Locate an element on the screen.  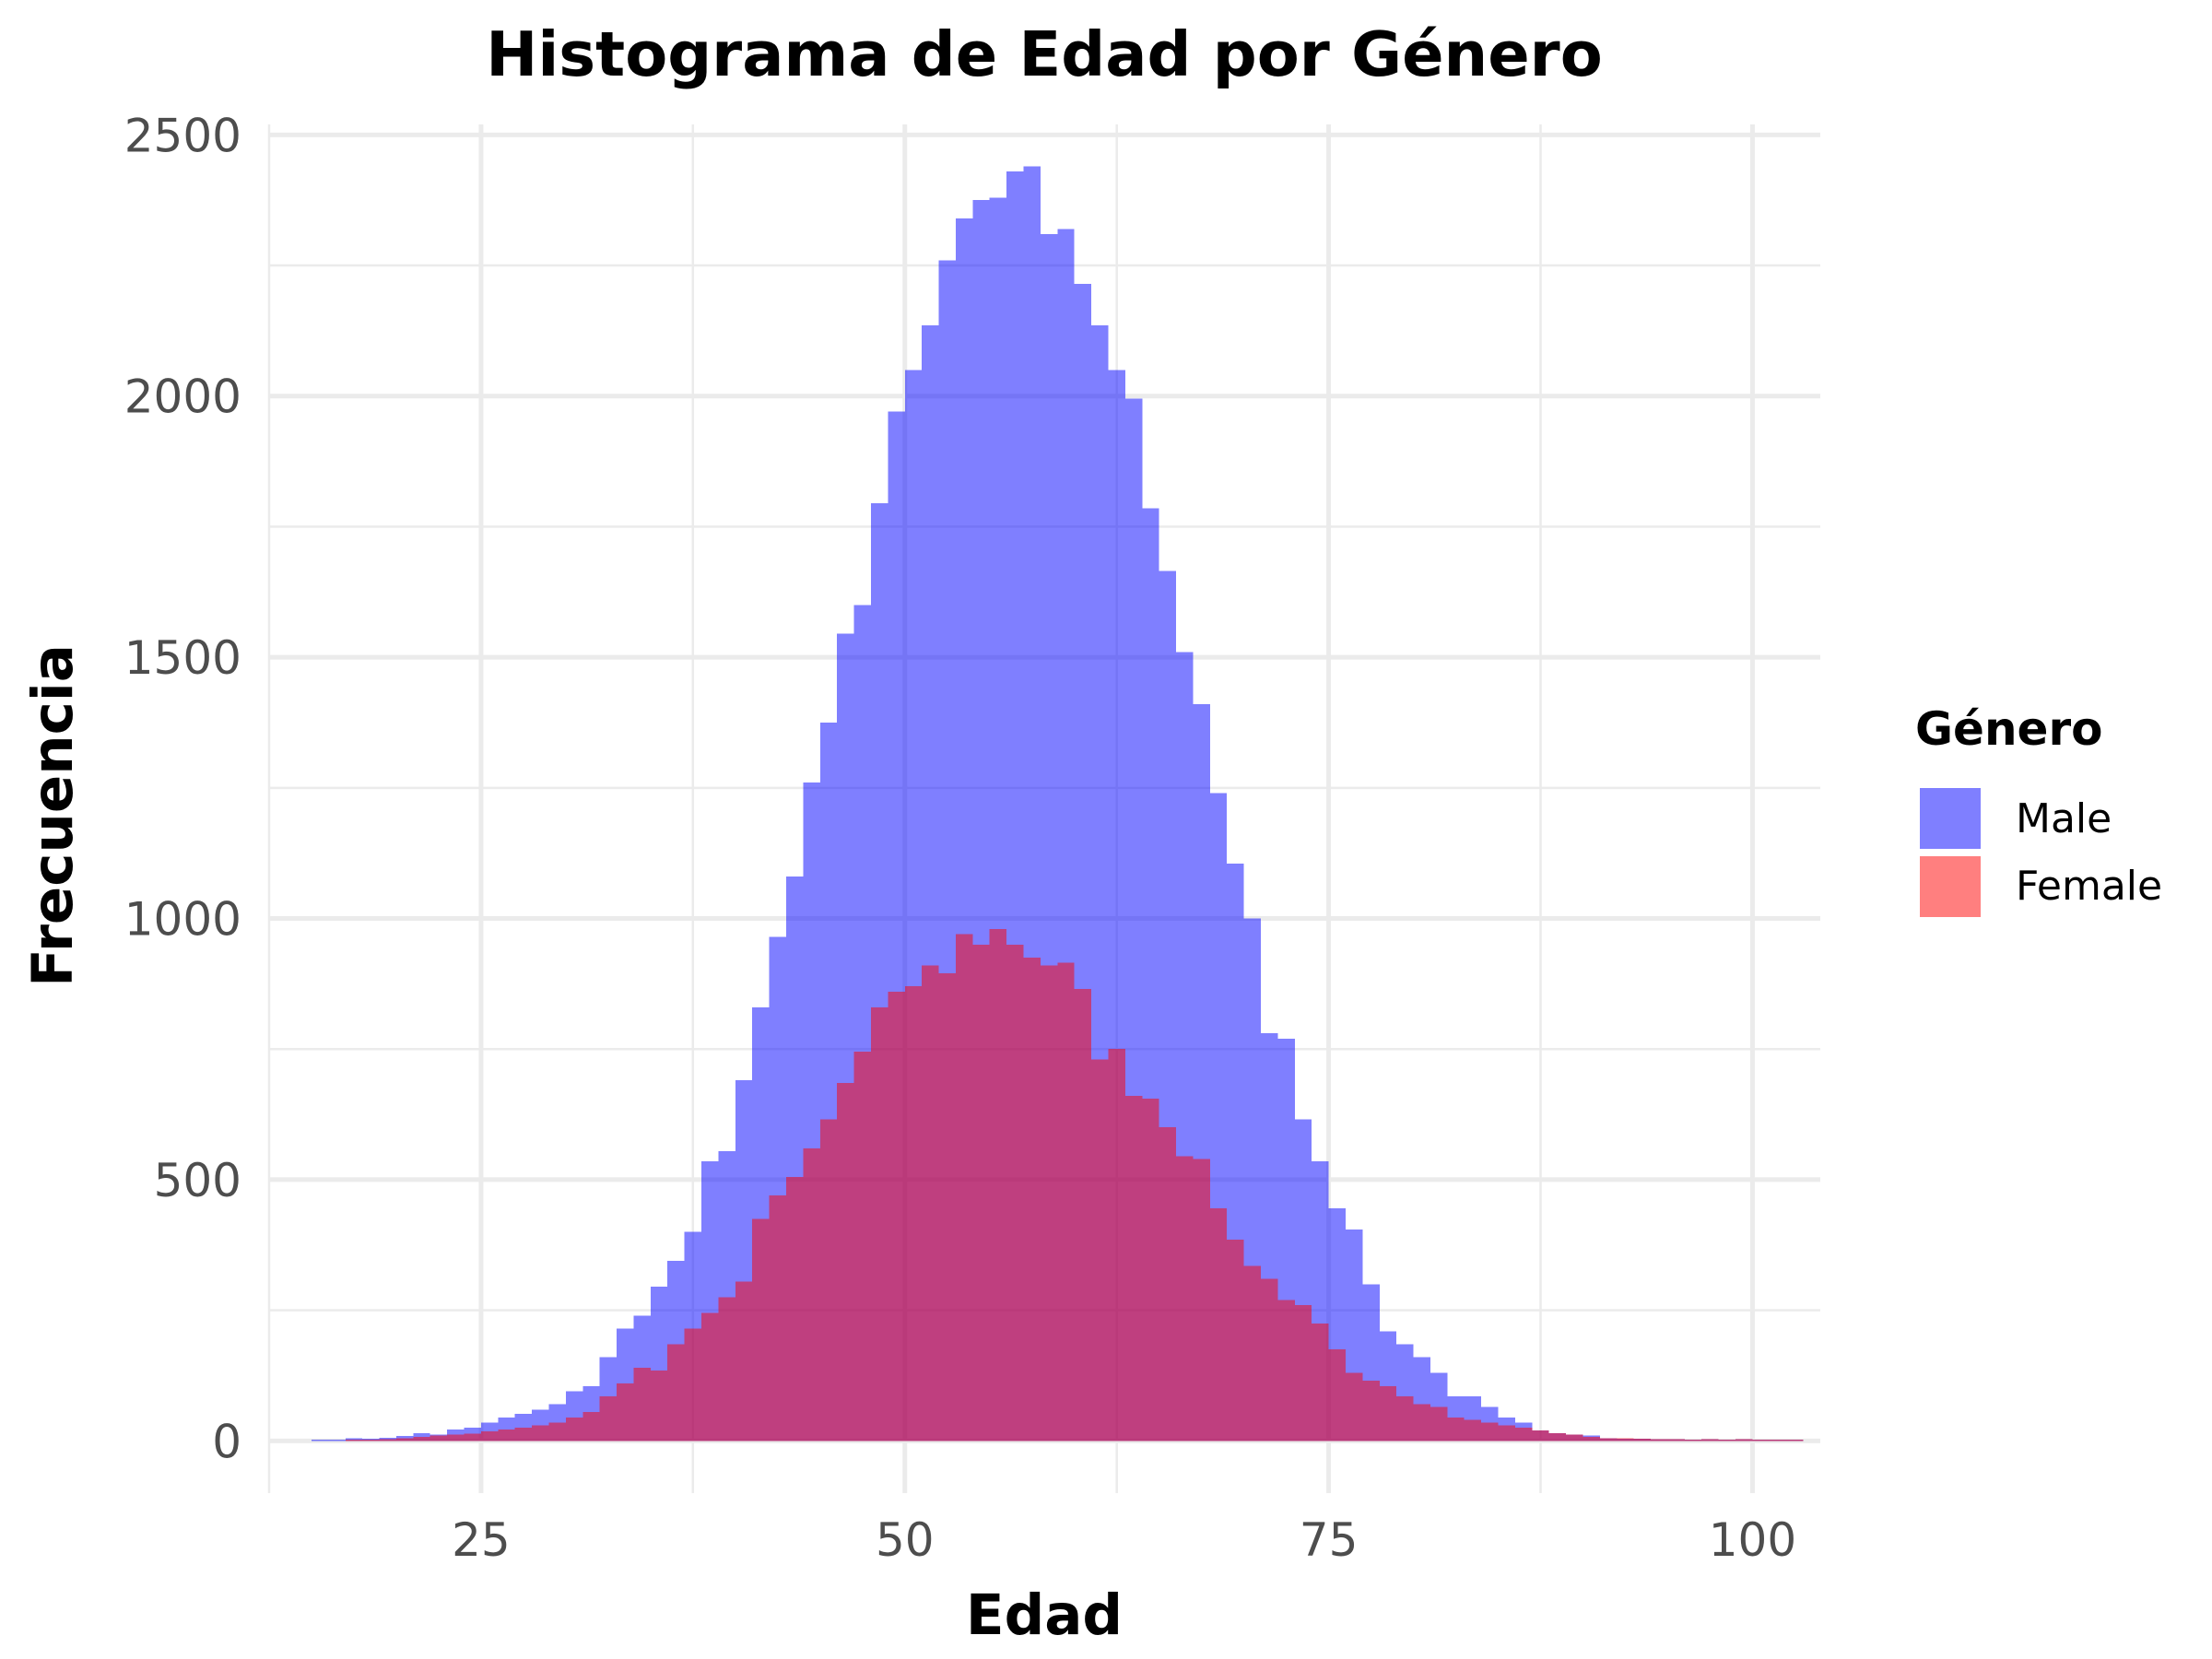
y-tick-label-1: 500 is located at coordinates (197, 1180).